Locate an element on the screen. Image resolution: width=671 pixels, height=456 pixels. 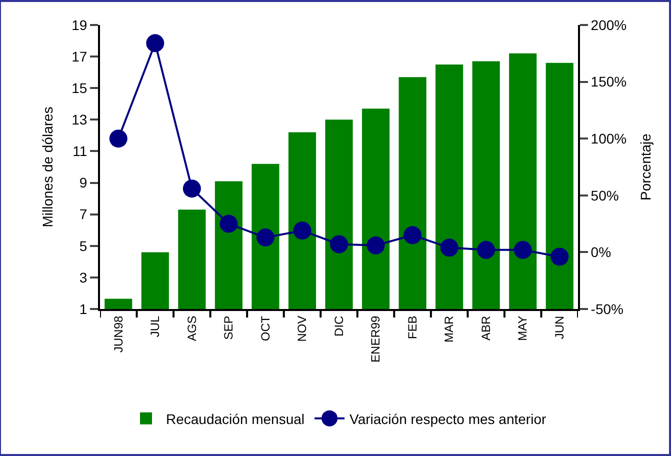
x-tick-label: NOV is located at coordinates (302, 329).